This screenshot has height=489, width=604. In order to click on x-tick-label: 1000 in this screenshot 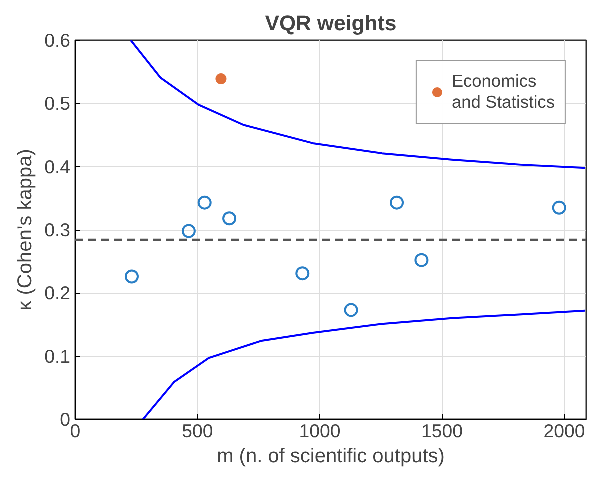, I will do `click(320, 431)`.